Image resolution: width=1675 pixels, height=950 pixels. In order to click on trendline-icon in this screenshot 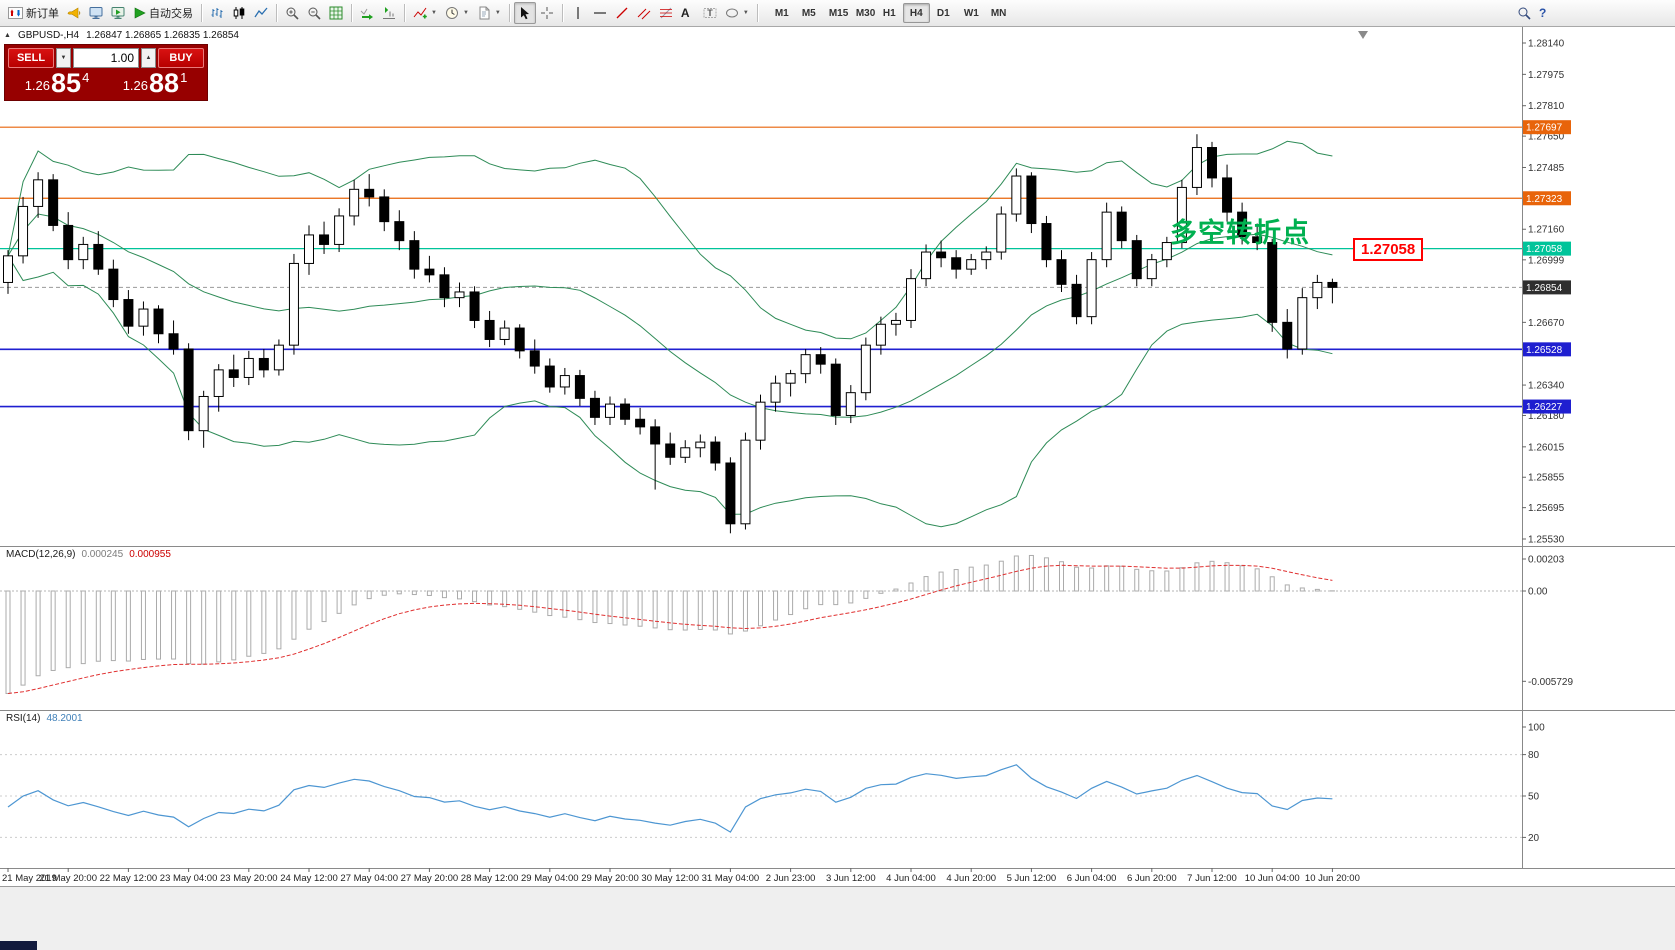, I will do `click(622, 13)`.